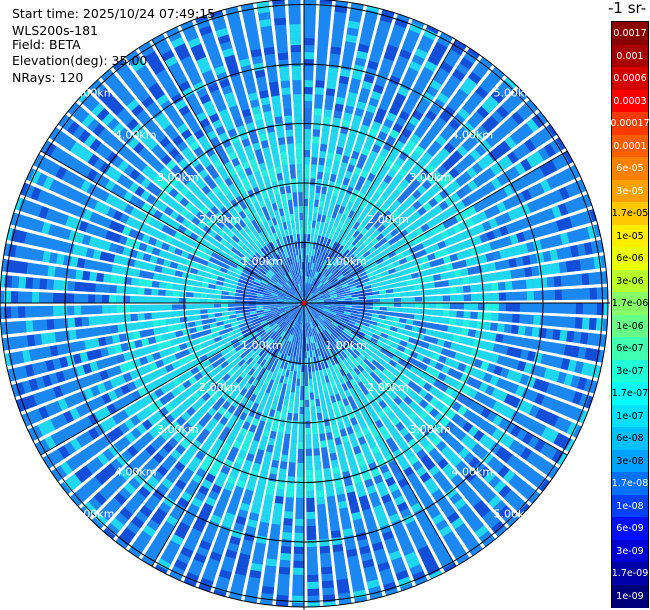  Describe the element at coordinates (630, 146) in the screenshot. I see `colorbar-cell: 0.0001` at that location.